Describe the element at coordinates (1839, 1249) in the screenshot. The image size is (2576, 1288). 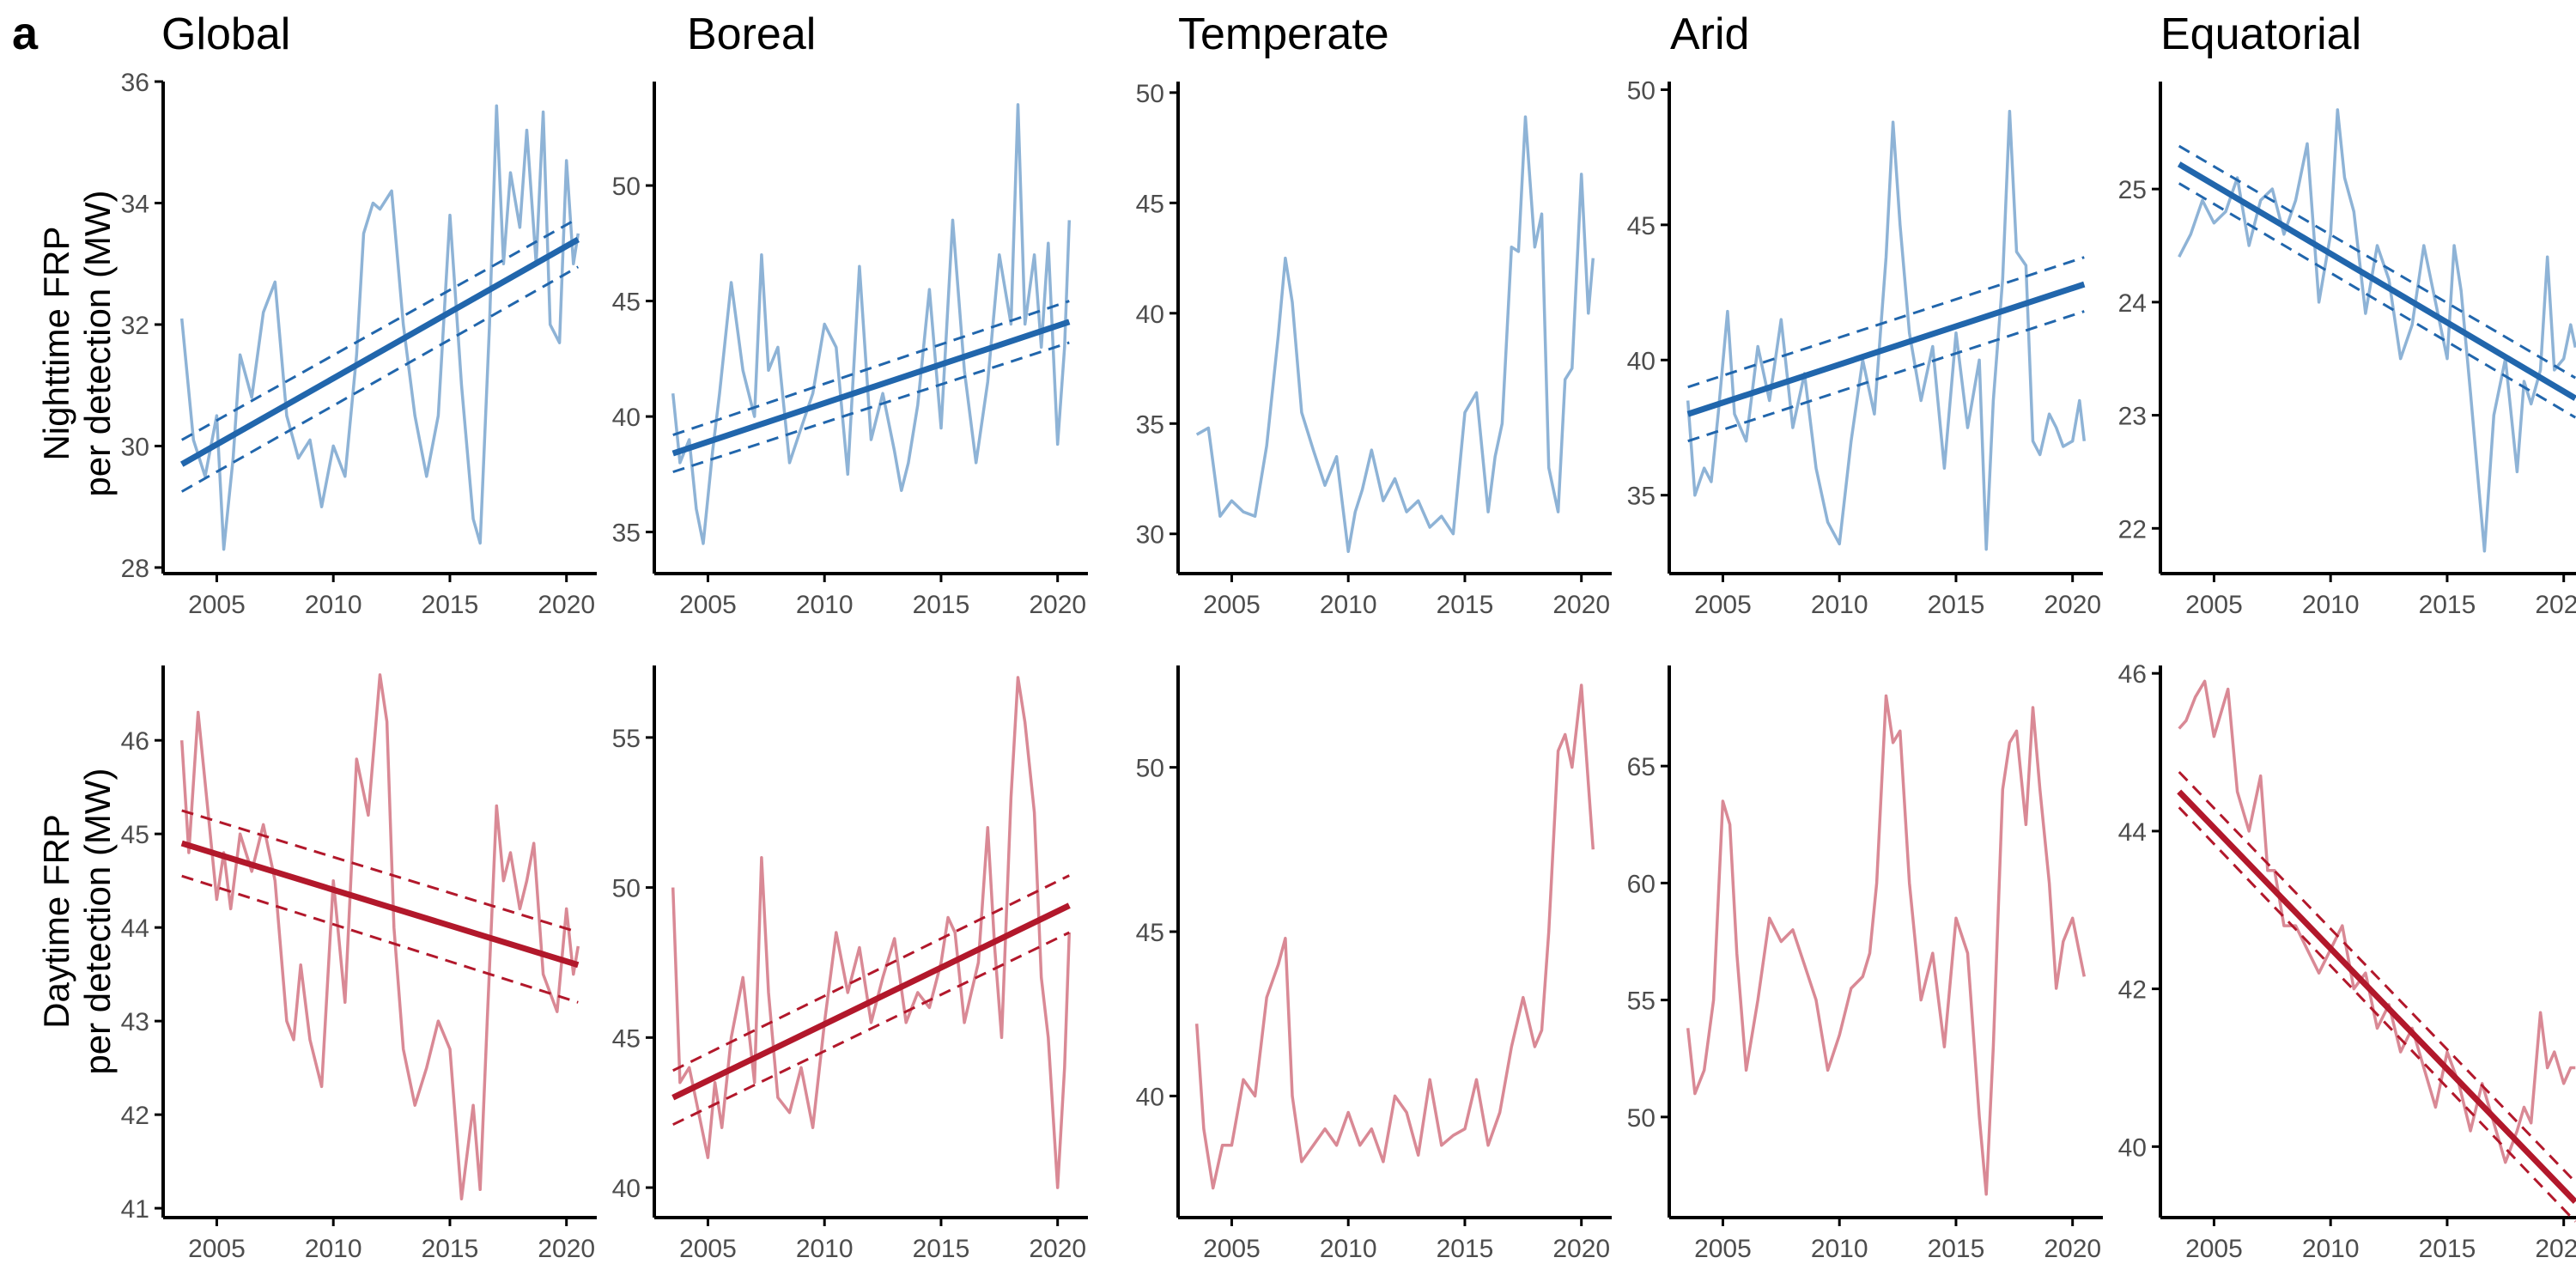
I see `x-tick-label-day-arid-2010: 2010` at that location.